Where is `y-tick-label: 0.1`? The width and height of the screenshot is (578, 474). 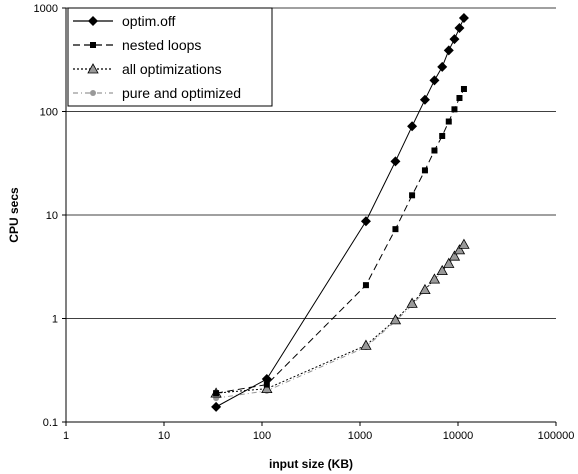 y-tick-label: 0.1 is located at coordinates (50, 423).